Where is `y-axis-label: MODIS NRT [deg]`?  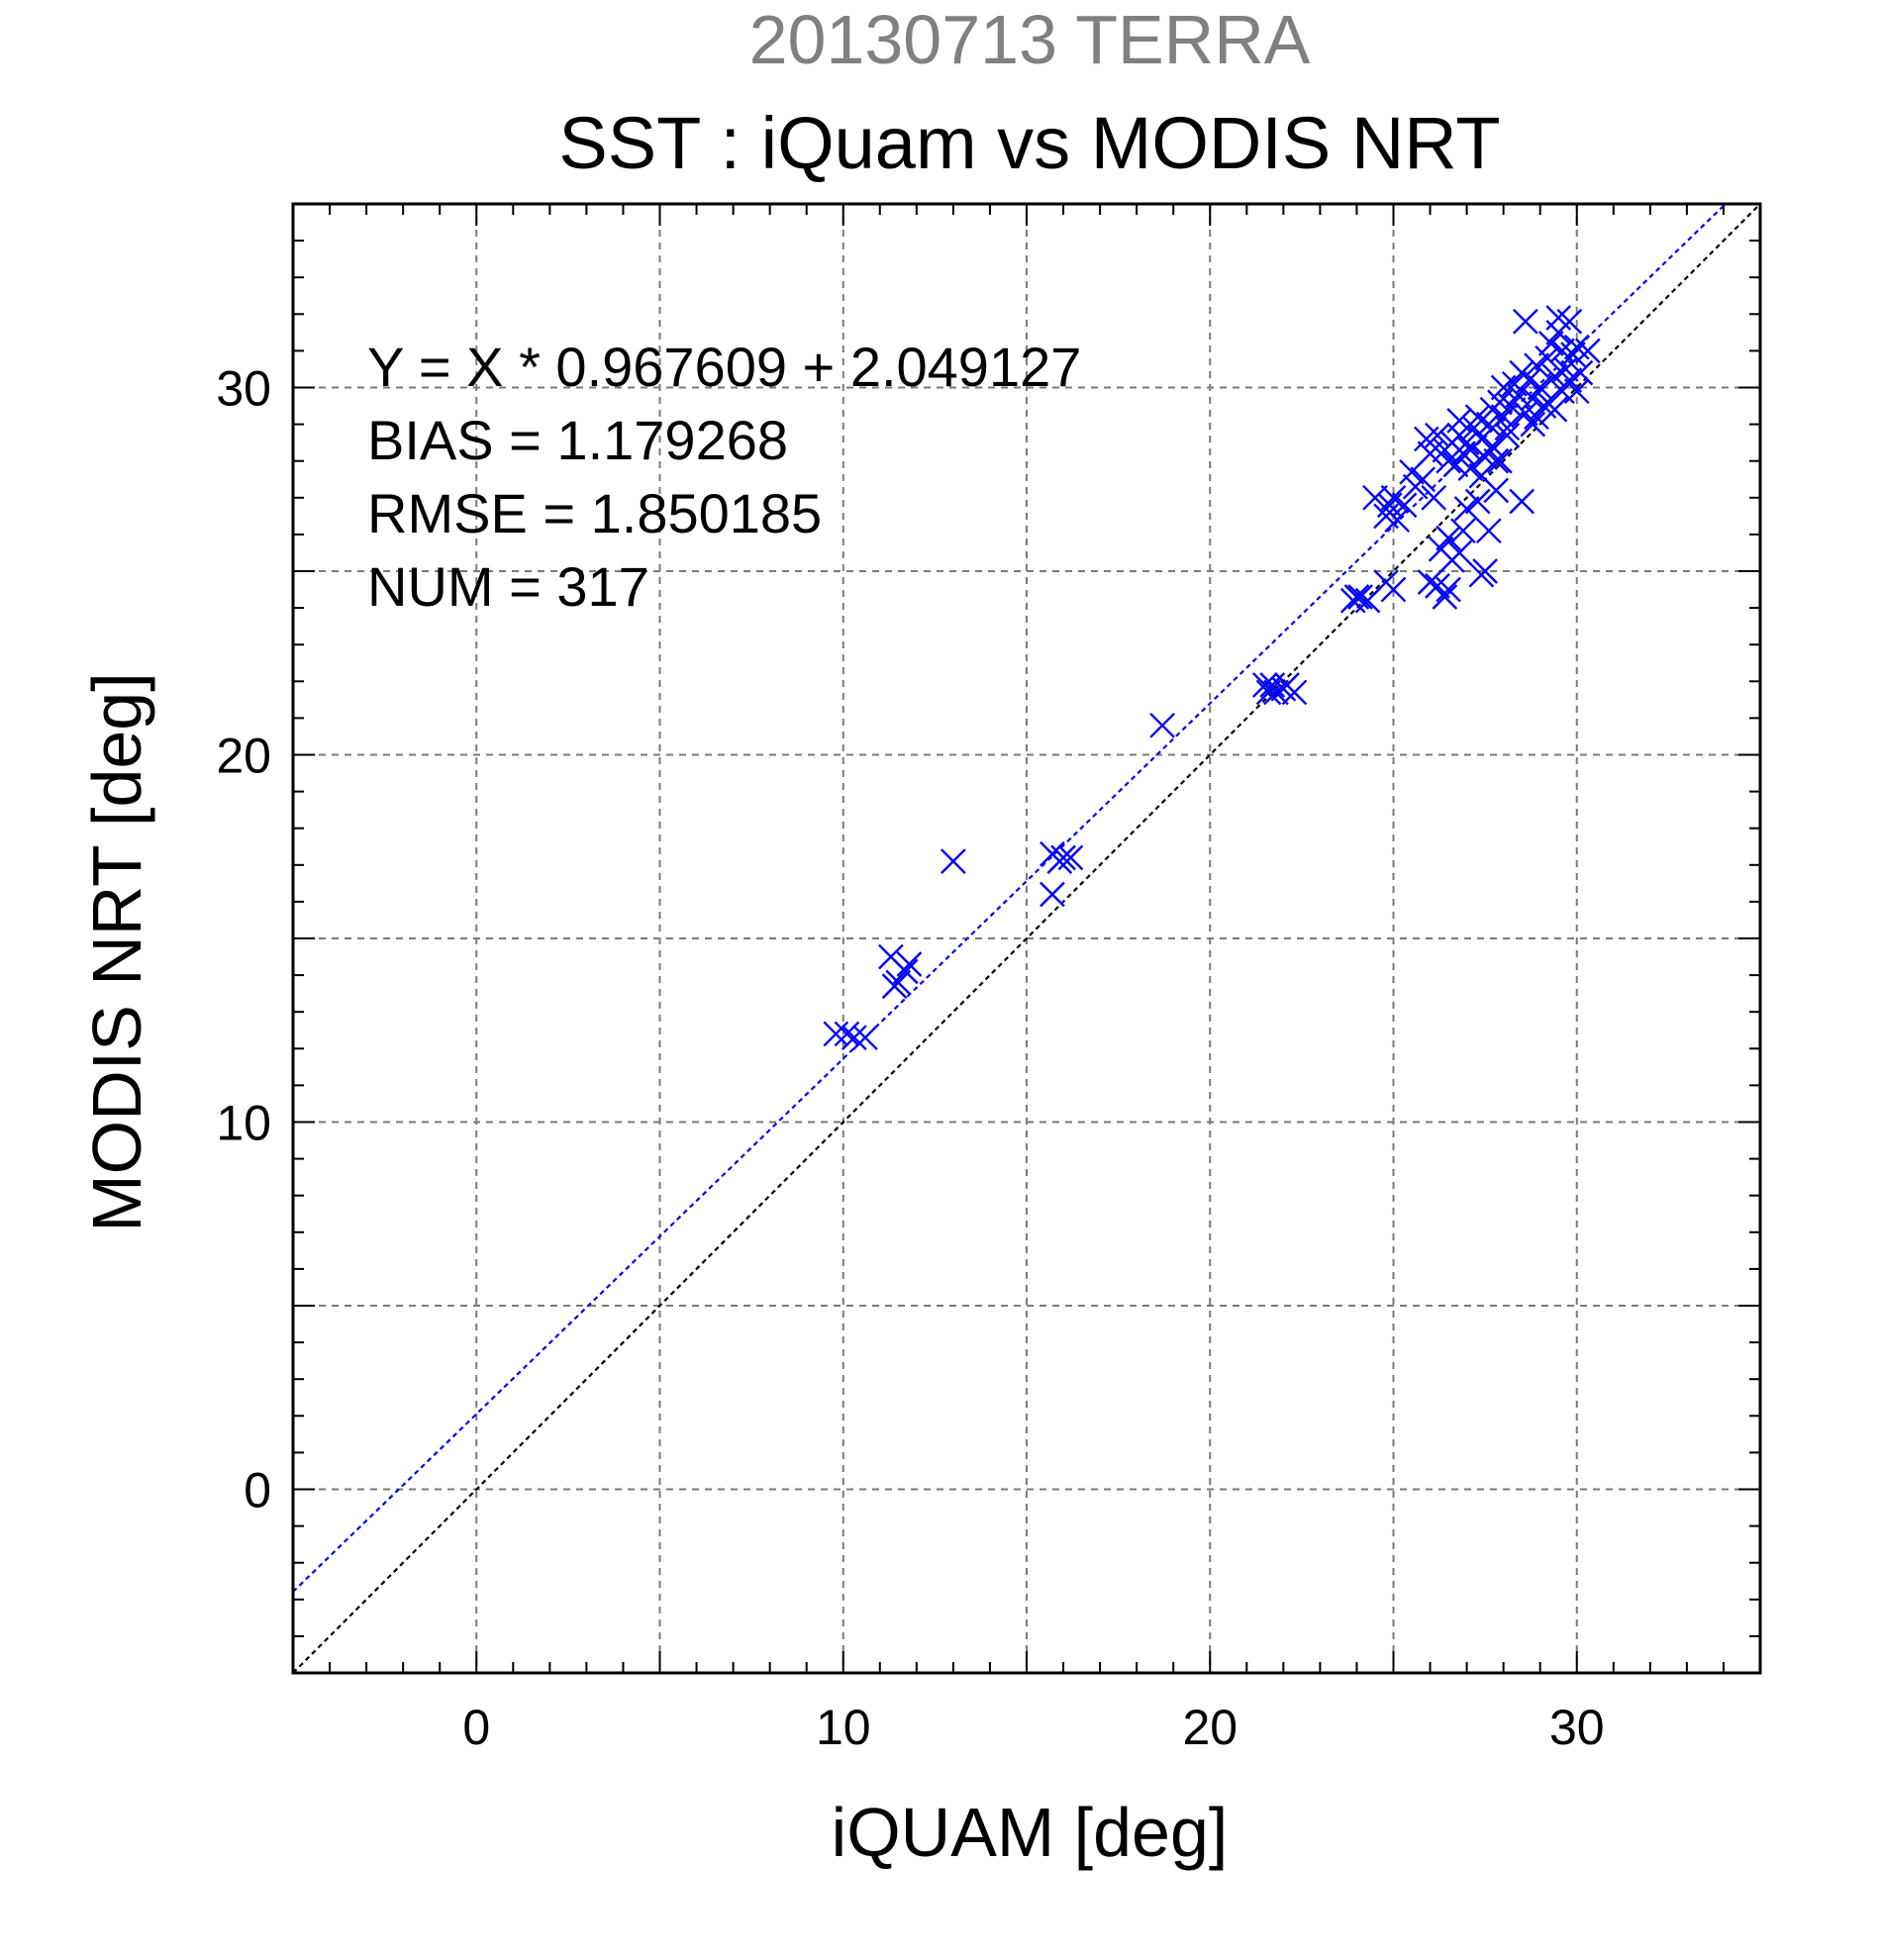 y-axis-label: MODIS NRT [deg] is located at coordinates (116, 951).